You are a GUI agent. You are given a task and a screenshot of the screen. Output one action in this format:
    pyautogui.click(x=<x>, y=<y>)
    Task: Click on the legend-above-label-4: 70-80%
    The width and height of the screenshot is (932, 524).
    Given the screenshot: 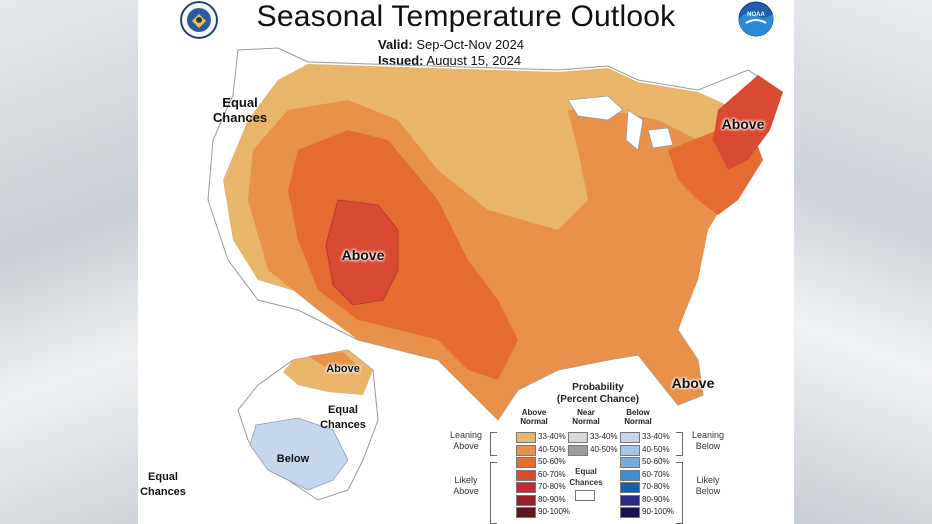 What is the action you would take?
    pyautogui.click(x=552, y=486)
    